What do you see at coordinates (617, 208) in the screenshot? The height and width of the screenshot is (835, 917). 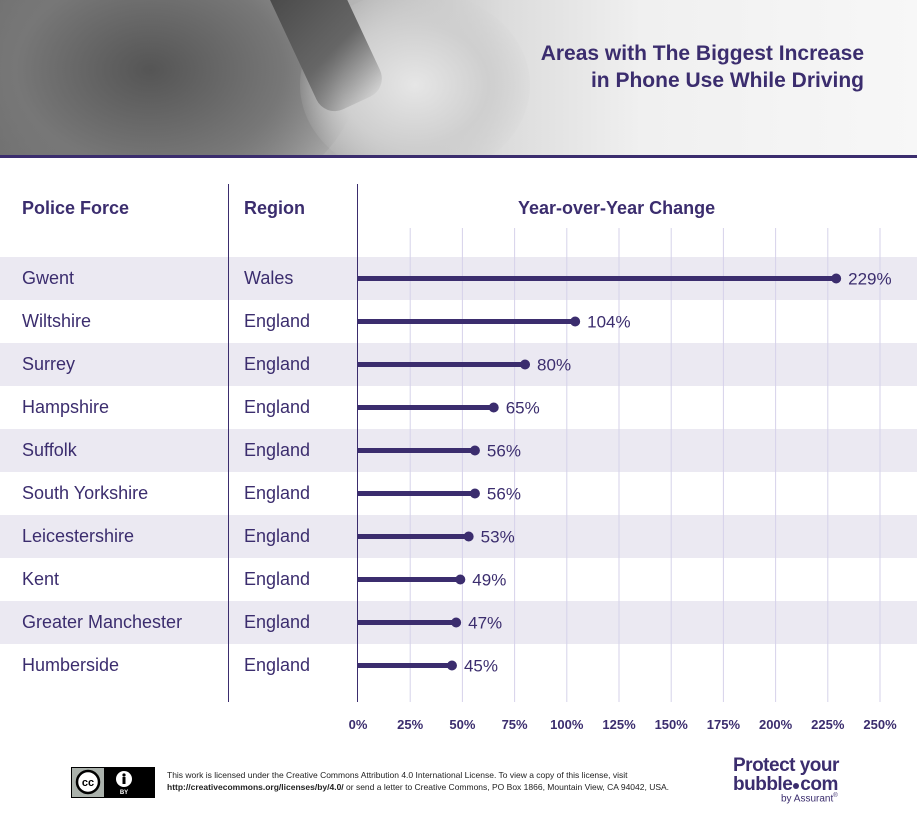 I see `column-header-change: Year-over-Year Change` at bounding box center [617, 208].